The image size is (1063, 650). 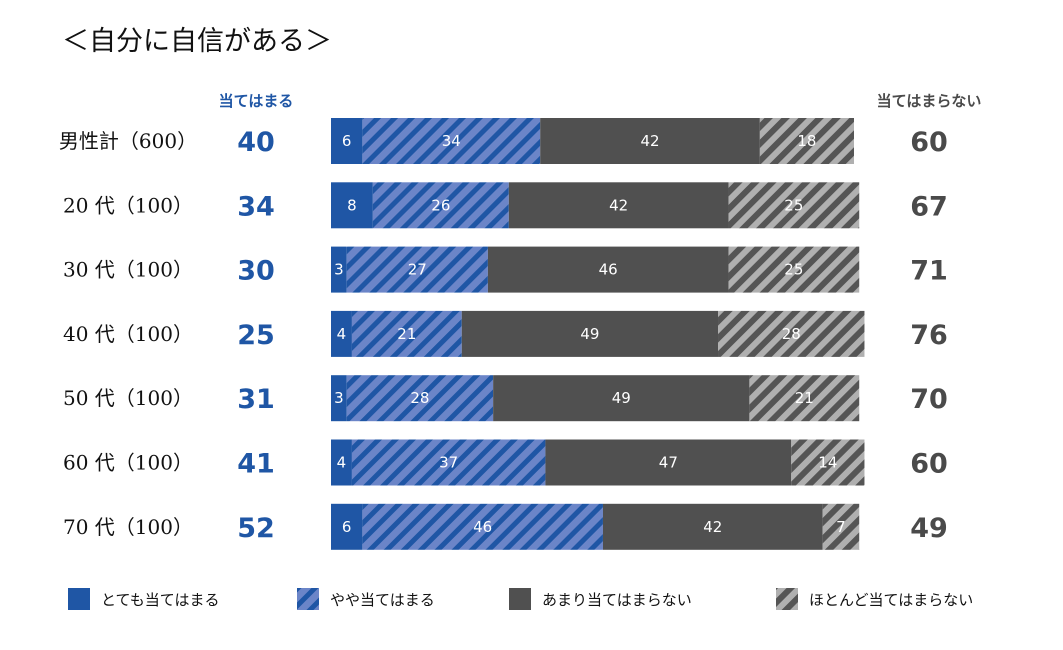 I want to click on agree-header: 当てはまる, so click(x=256, y=101).